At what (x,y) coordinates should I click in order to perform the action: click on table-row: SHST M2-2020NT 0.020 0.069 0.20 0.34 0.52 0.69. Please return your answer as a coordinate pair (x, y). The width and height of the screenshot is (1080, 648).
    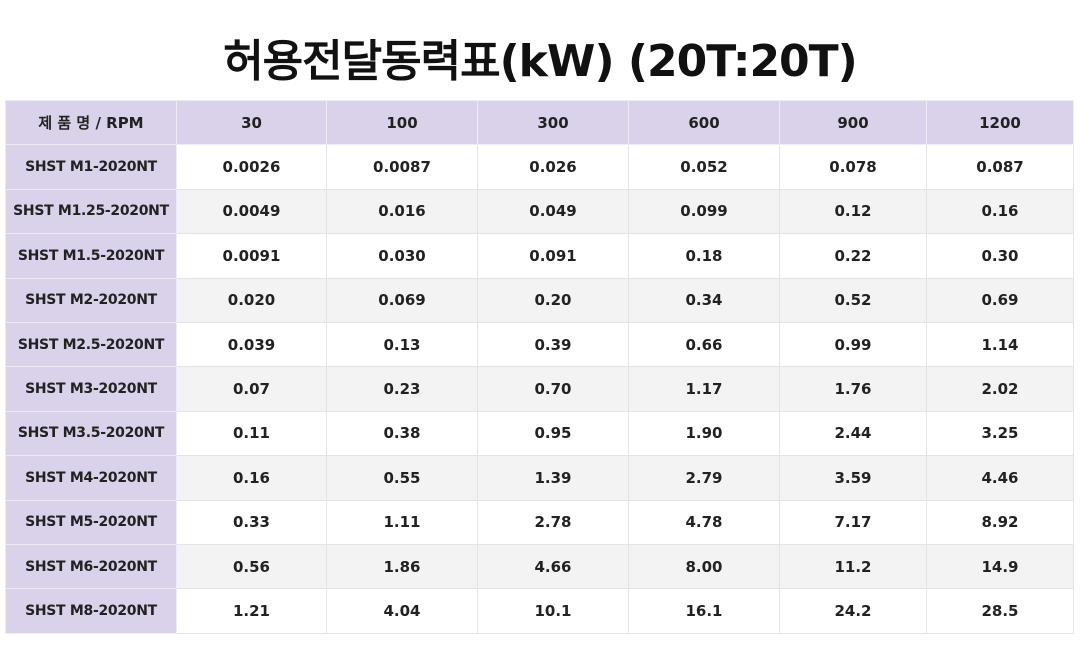
    Looking at the image, I should click on (539, 300).